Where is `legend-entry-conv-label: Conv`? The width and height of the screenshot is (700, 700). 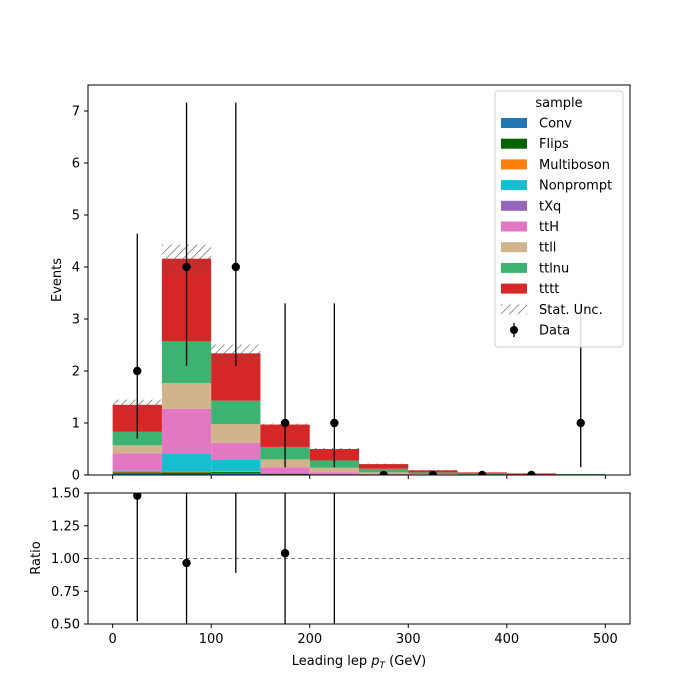 legend-entry-conv-label: Conv is located at coordinates (555, 124).